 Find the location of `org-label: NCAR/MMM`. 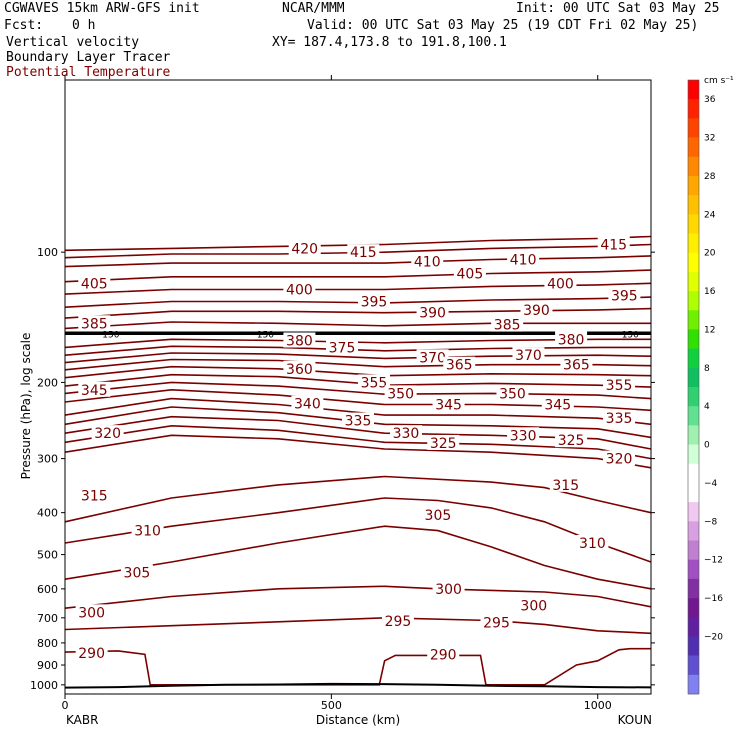

org-label: NCAR/MMM is located at coordinates (313, 8).